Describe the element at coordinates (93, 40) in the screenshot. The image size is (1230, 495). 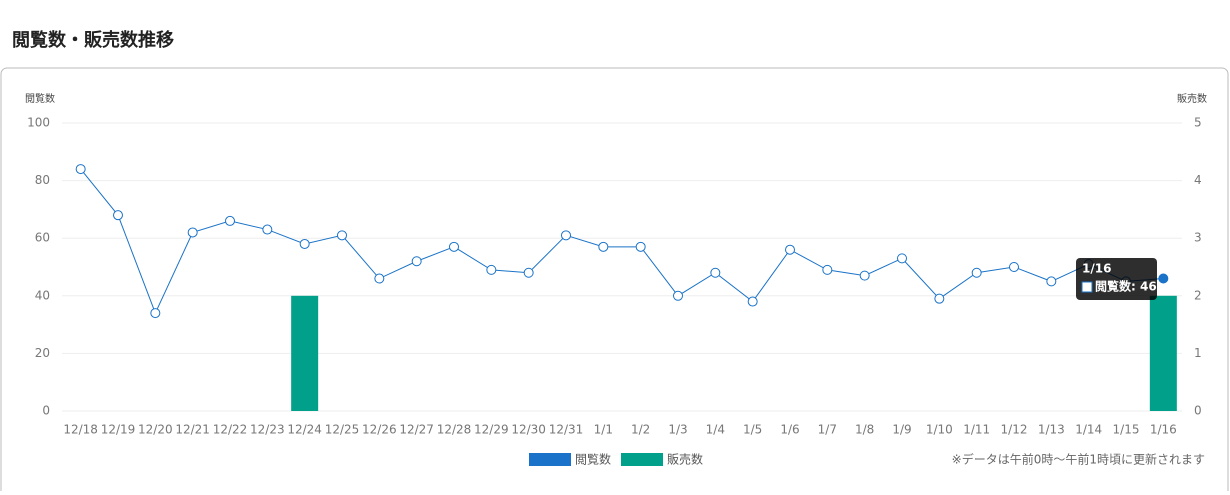
I see `page-title: 閲覧数・販売数推移` at that location.